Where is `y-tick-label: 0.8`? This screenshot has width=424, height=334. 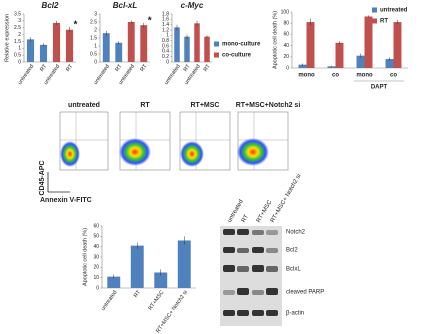
y-tick-label: 0.8 is located at coordinates (165, 41).